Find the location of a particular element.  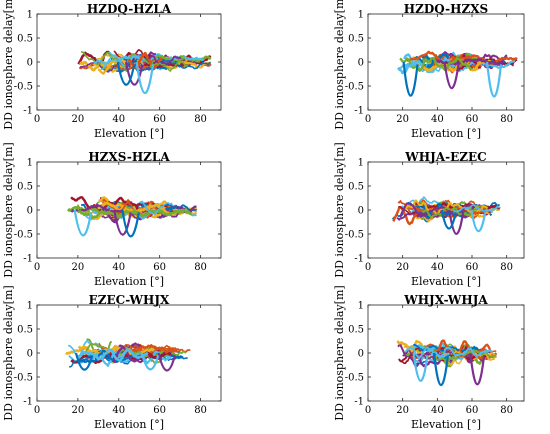

chart-title: HZXS-HZLA is located at coordinates (129, 157).